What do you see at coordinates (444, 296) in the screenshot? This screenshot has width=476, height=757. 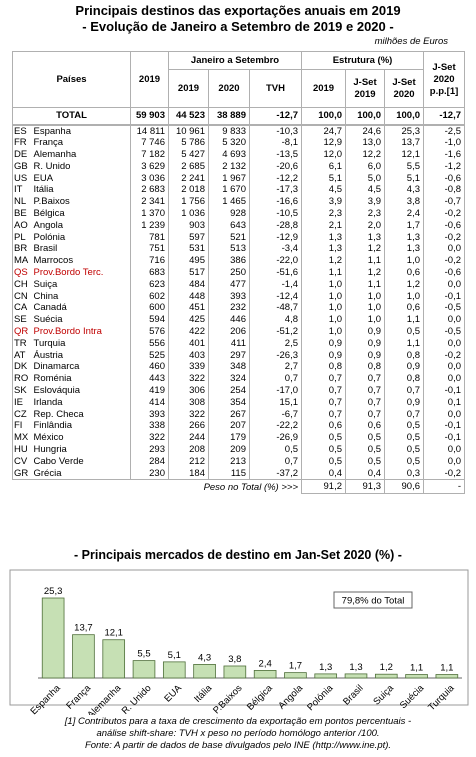 I see `cell: -0,1` at bounding box center [444, 296].